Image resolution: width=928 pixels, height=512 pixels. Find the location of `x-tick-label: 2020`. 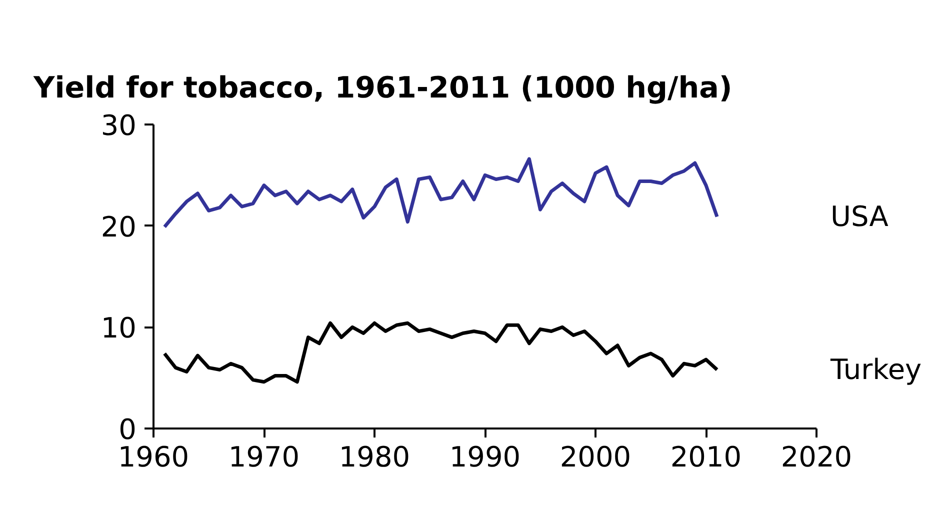

x-tick-label: 2020 is located at coordinates (816, 457).